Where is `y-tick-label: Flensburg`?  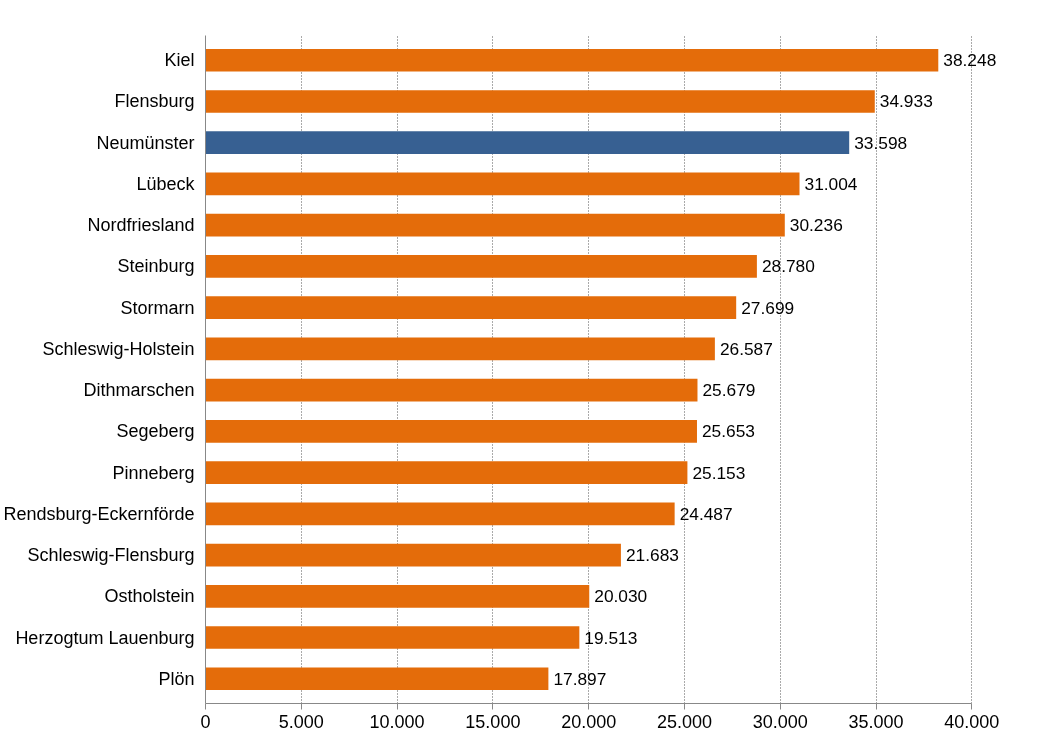 y-tick-label: Flensburg is located at coordinates (154, 101).